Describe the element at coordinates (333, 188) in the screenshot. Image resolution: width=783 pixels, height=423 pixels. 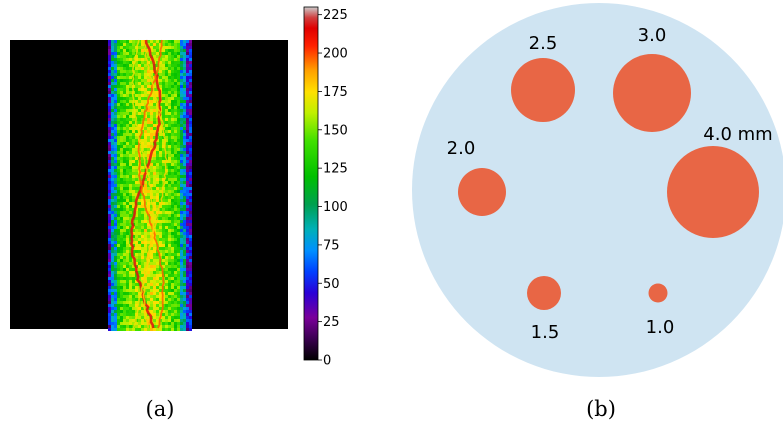
I see `colorbar-ticks: 0 25 50 75 100 125 150 175 200 225` at that location.